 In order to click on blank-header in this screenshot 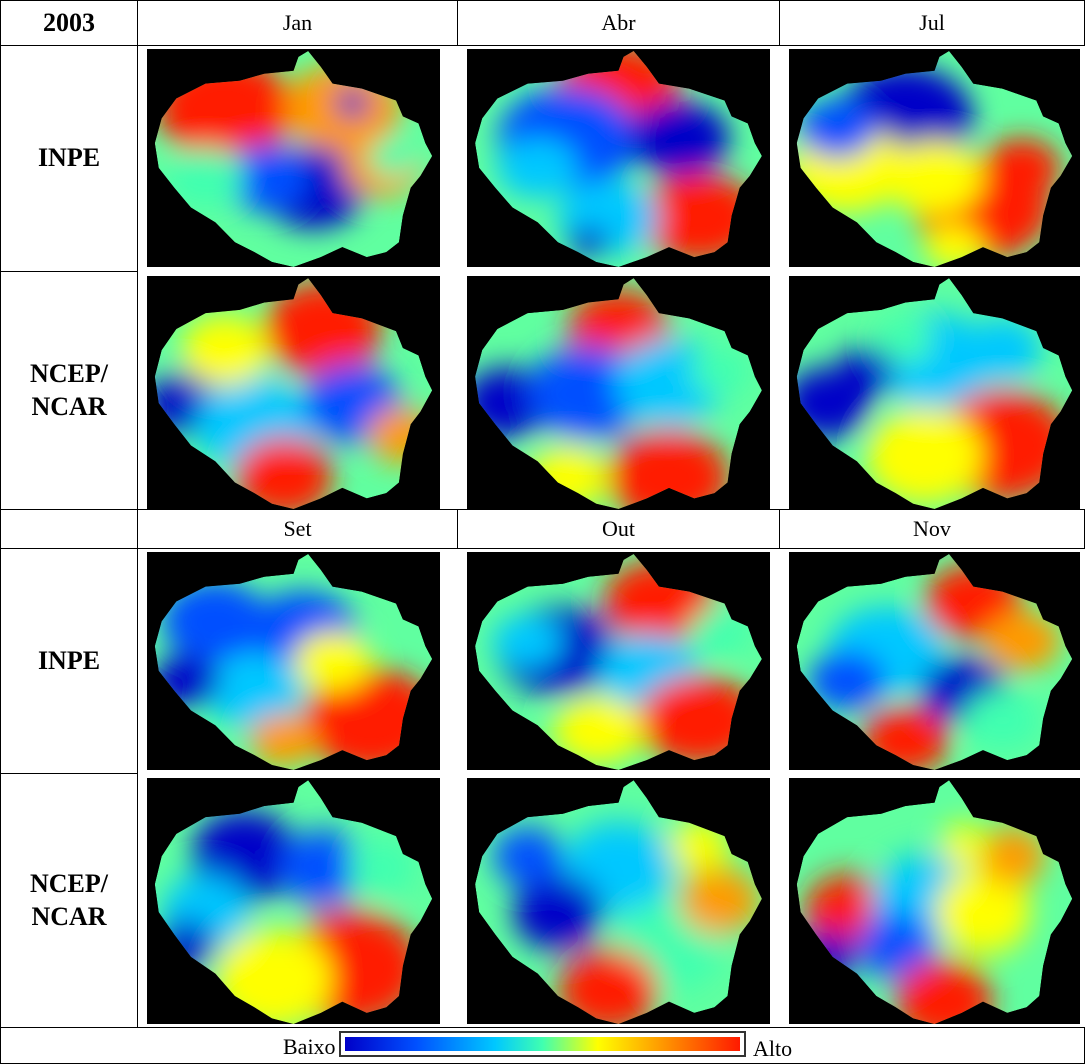, I will do `click(69, 529)`.